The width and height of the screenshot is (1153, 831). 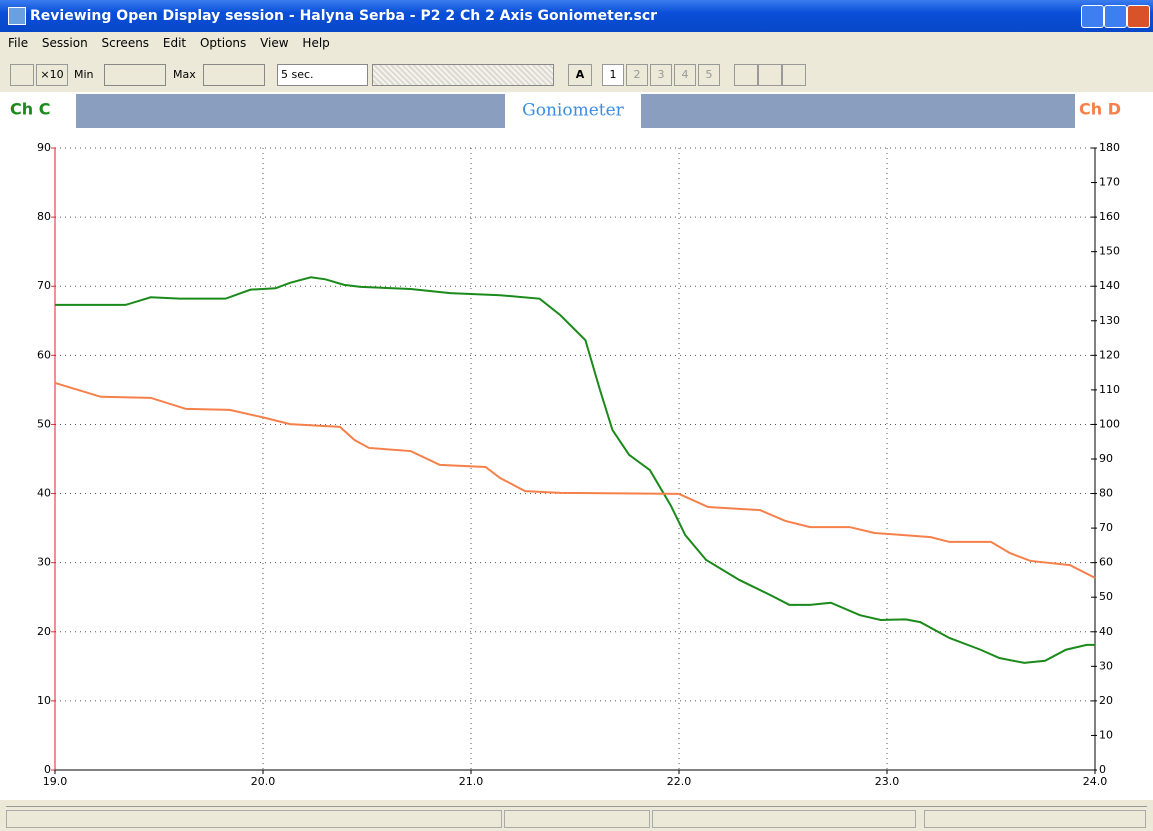 What do you see at coordinates (44, 423) in the screenshot?
I see `y-tick-label: 50` at bounding box center [44, 423].